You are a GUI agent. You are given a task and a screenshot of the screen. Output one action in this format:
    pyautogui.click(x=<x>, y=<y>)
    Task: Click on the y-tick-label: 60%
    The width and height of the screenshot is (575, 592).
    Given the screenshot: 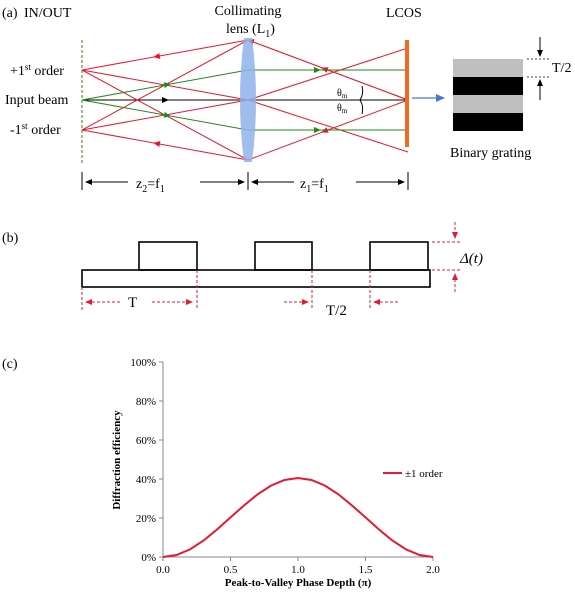 What is the action you would take?
    pyautogui.click(x=146, y=441)
    